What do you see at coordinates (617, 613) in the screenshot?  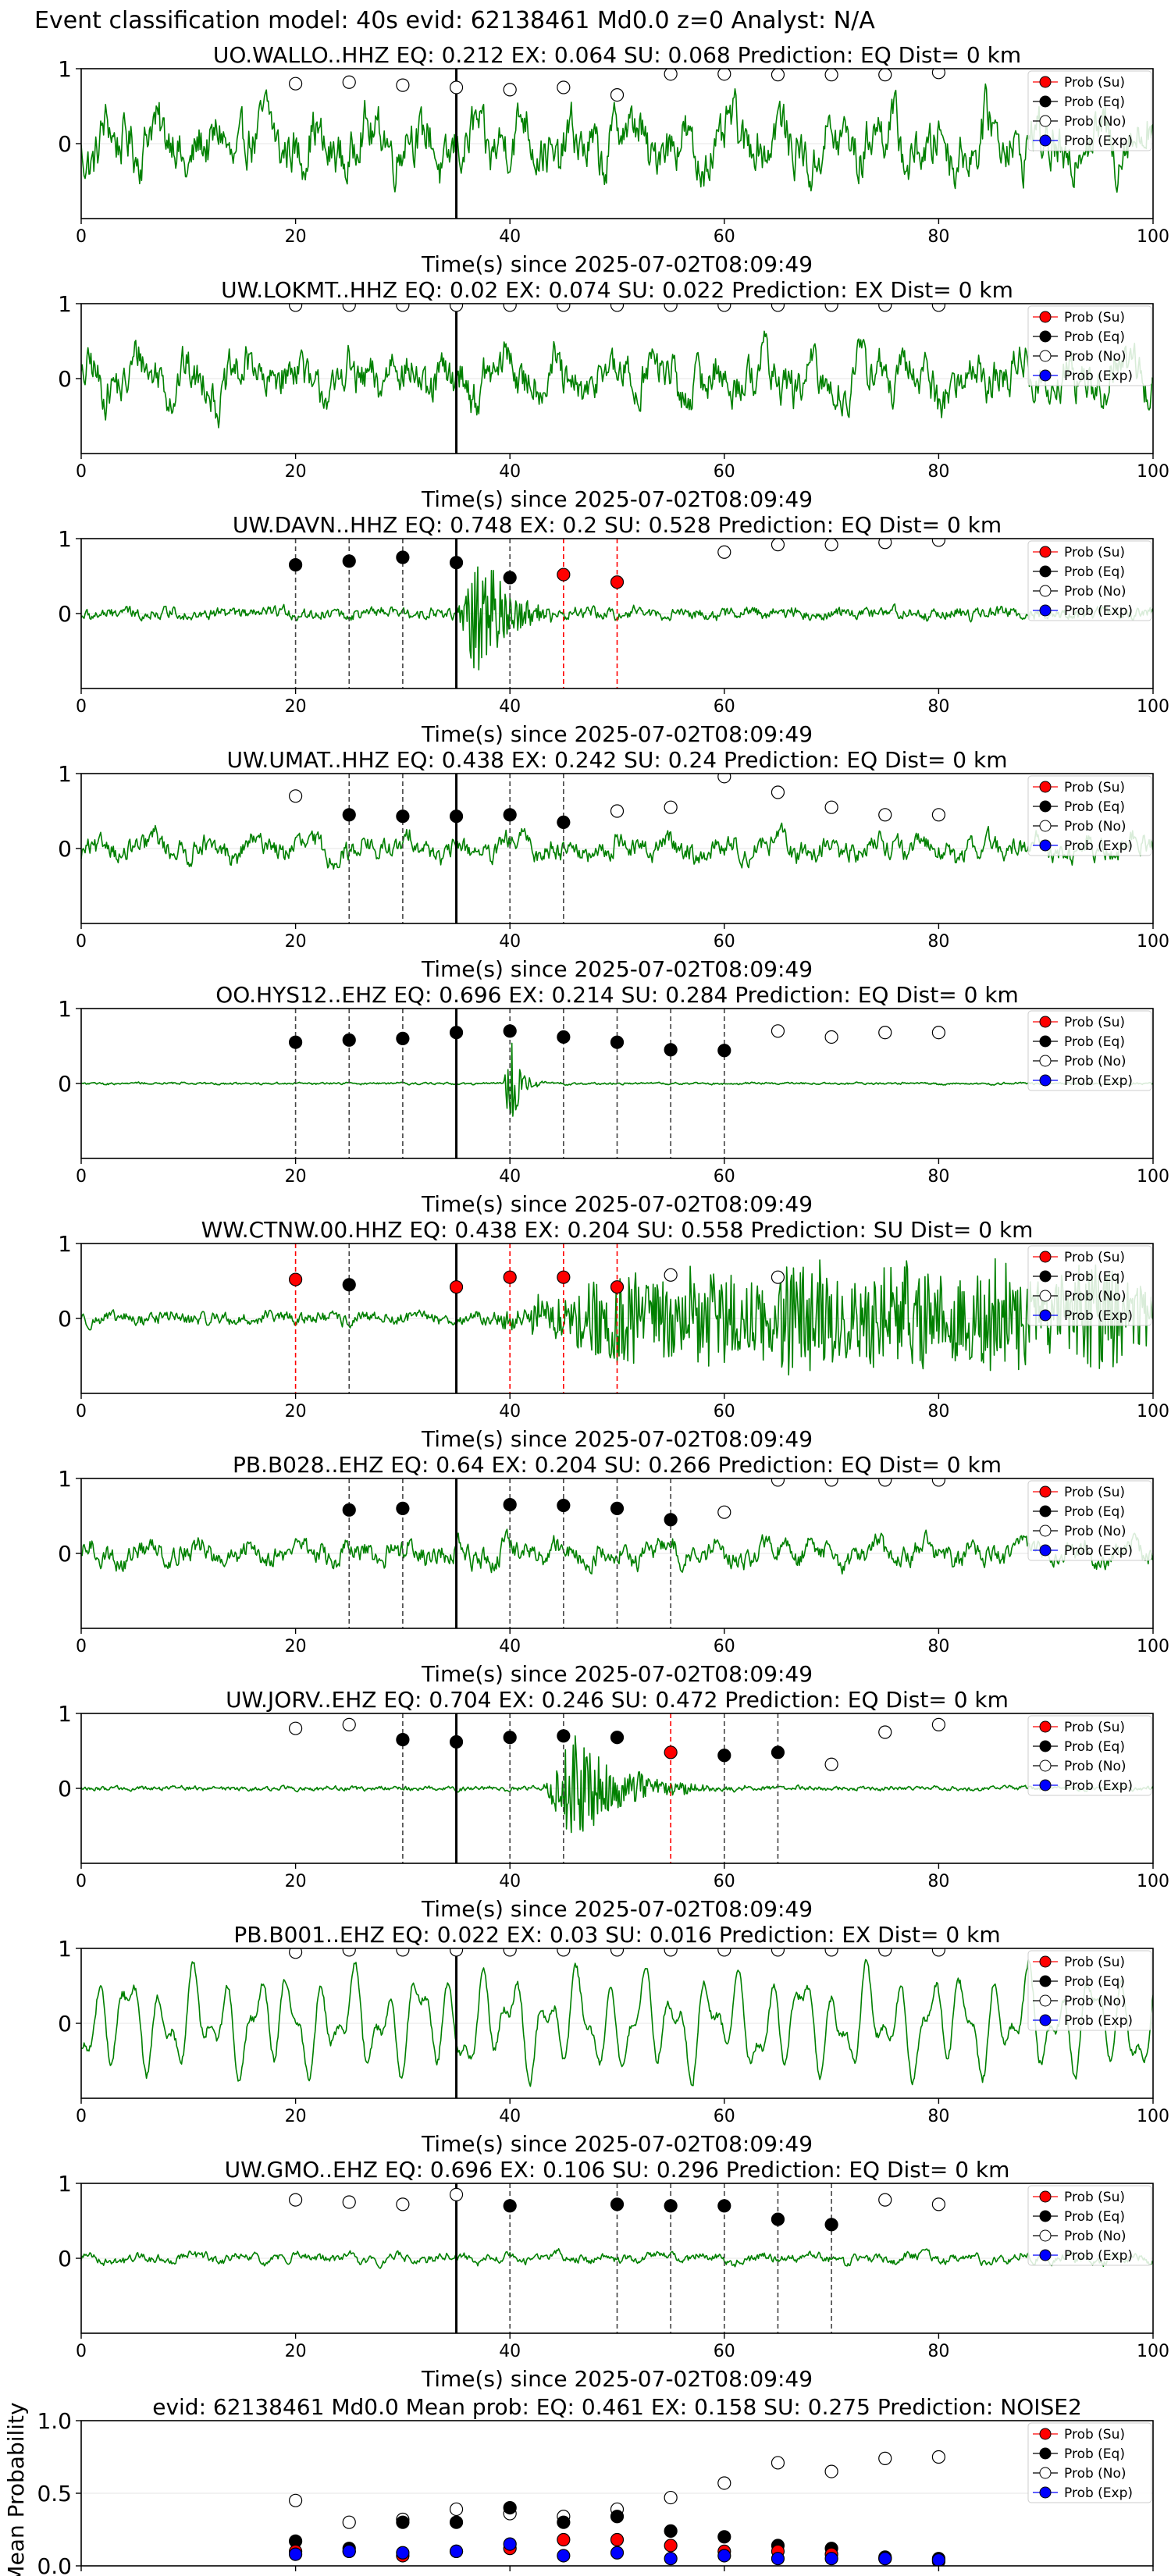 I see `plot-area` at bounding box center [617, 613].